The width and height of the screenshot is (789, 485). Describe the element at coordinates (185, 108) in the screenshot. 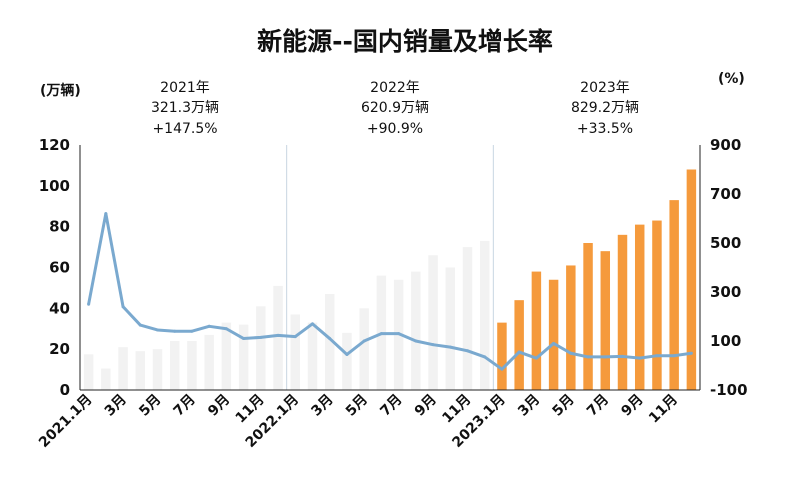

I see `annotation-total-1: 321.3万辆` at that location.